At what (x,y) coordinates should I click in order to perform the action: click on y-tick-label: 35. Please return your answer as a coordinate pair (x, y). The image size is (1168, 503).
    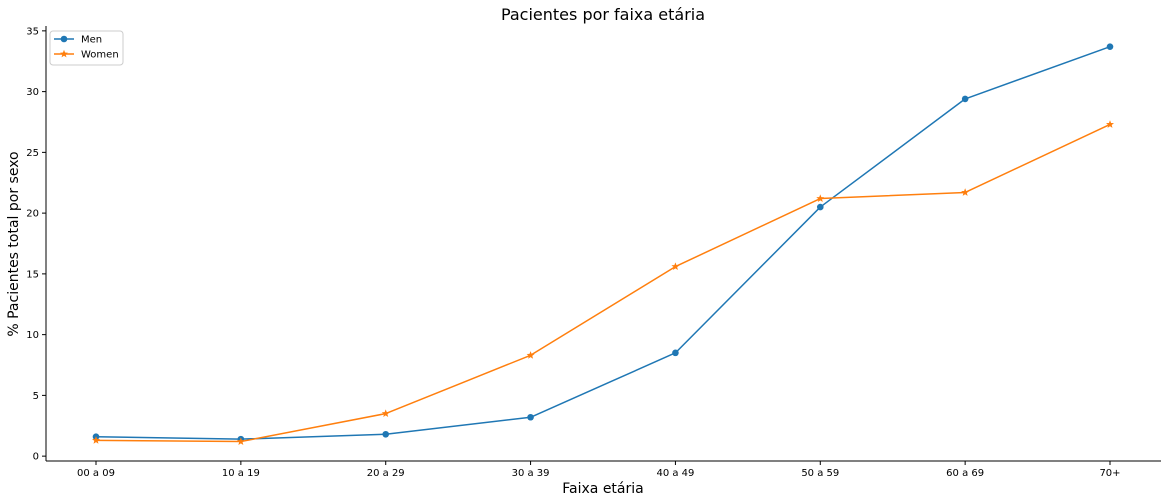
    Looking at the image, I should click on (32, 31).